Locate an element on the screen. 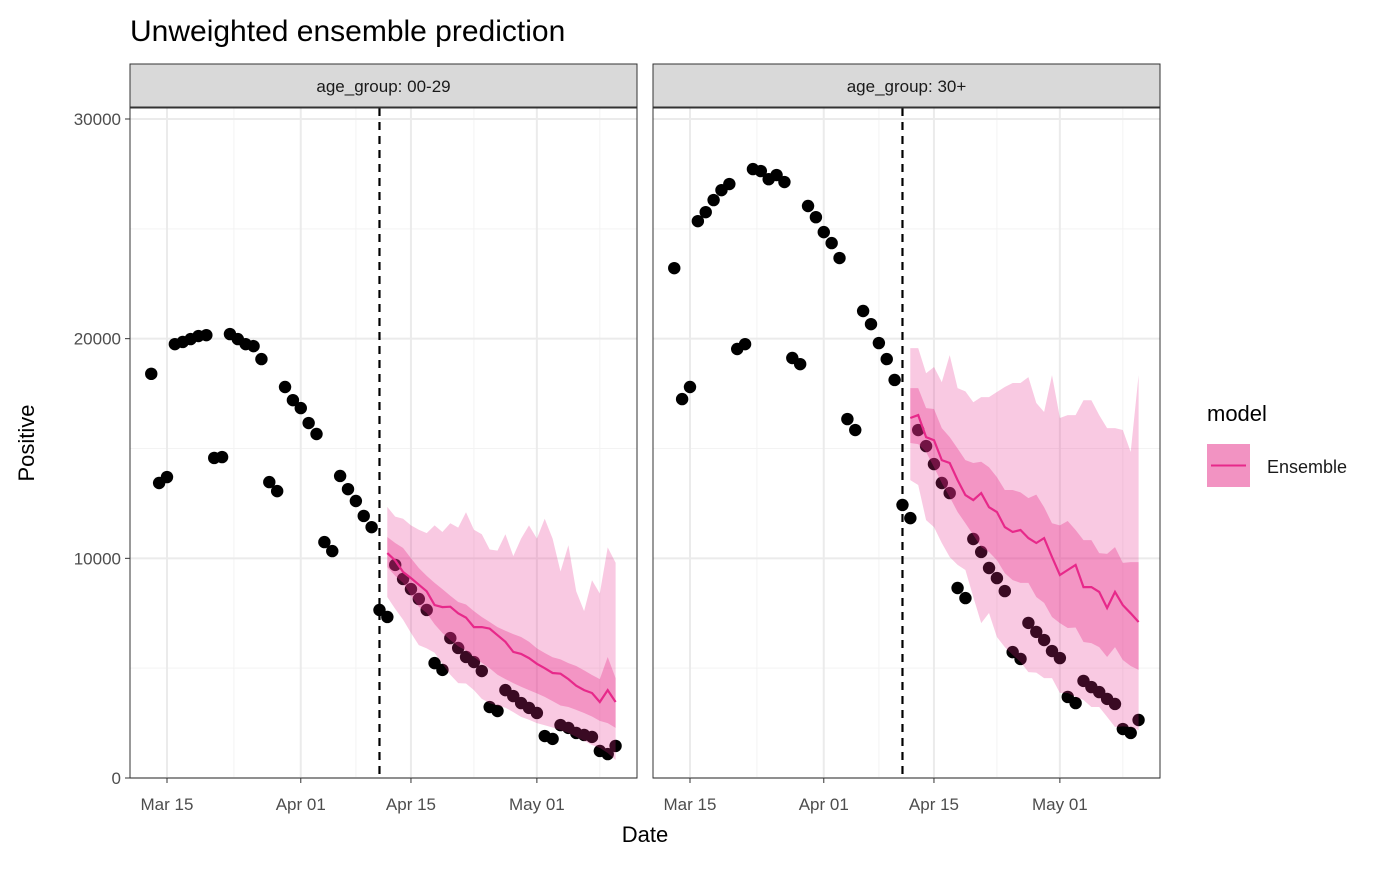  y-tick-label: 0 is located at coordinates (116, 778).